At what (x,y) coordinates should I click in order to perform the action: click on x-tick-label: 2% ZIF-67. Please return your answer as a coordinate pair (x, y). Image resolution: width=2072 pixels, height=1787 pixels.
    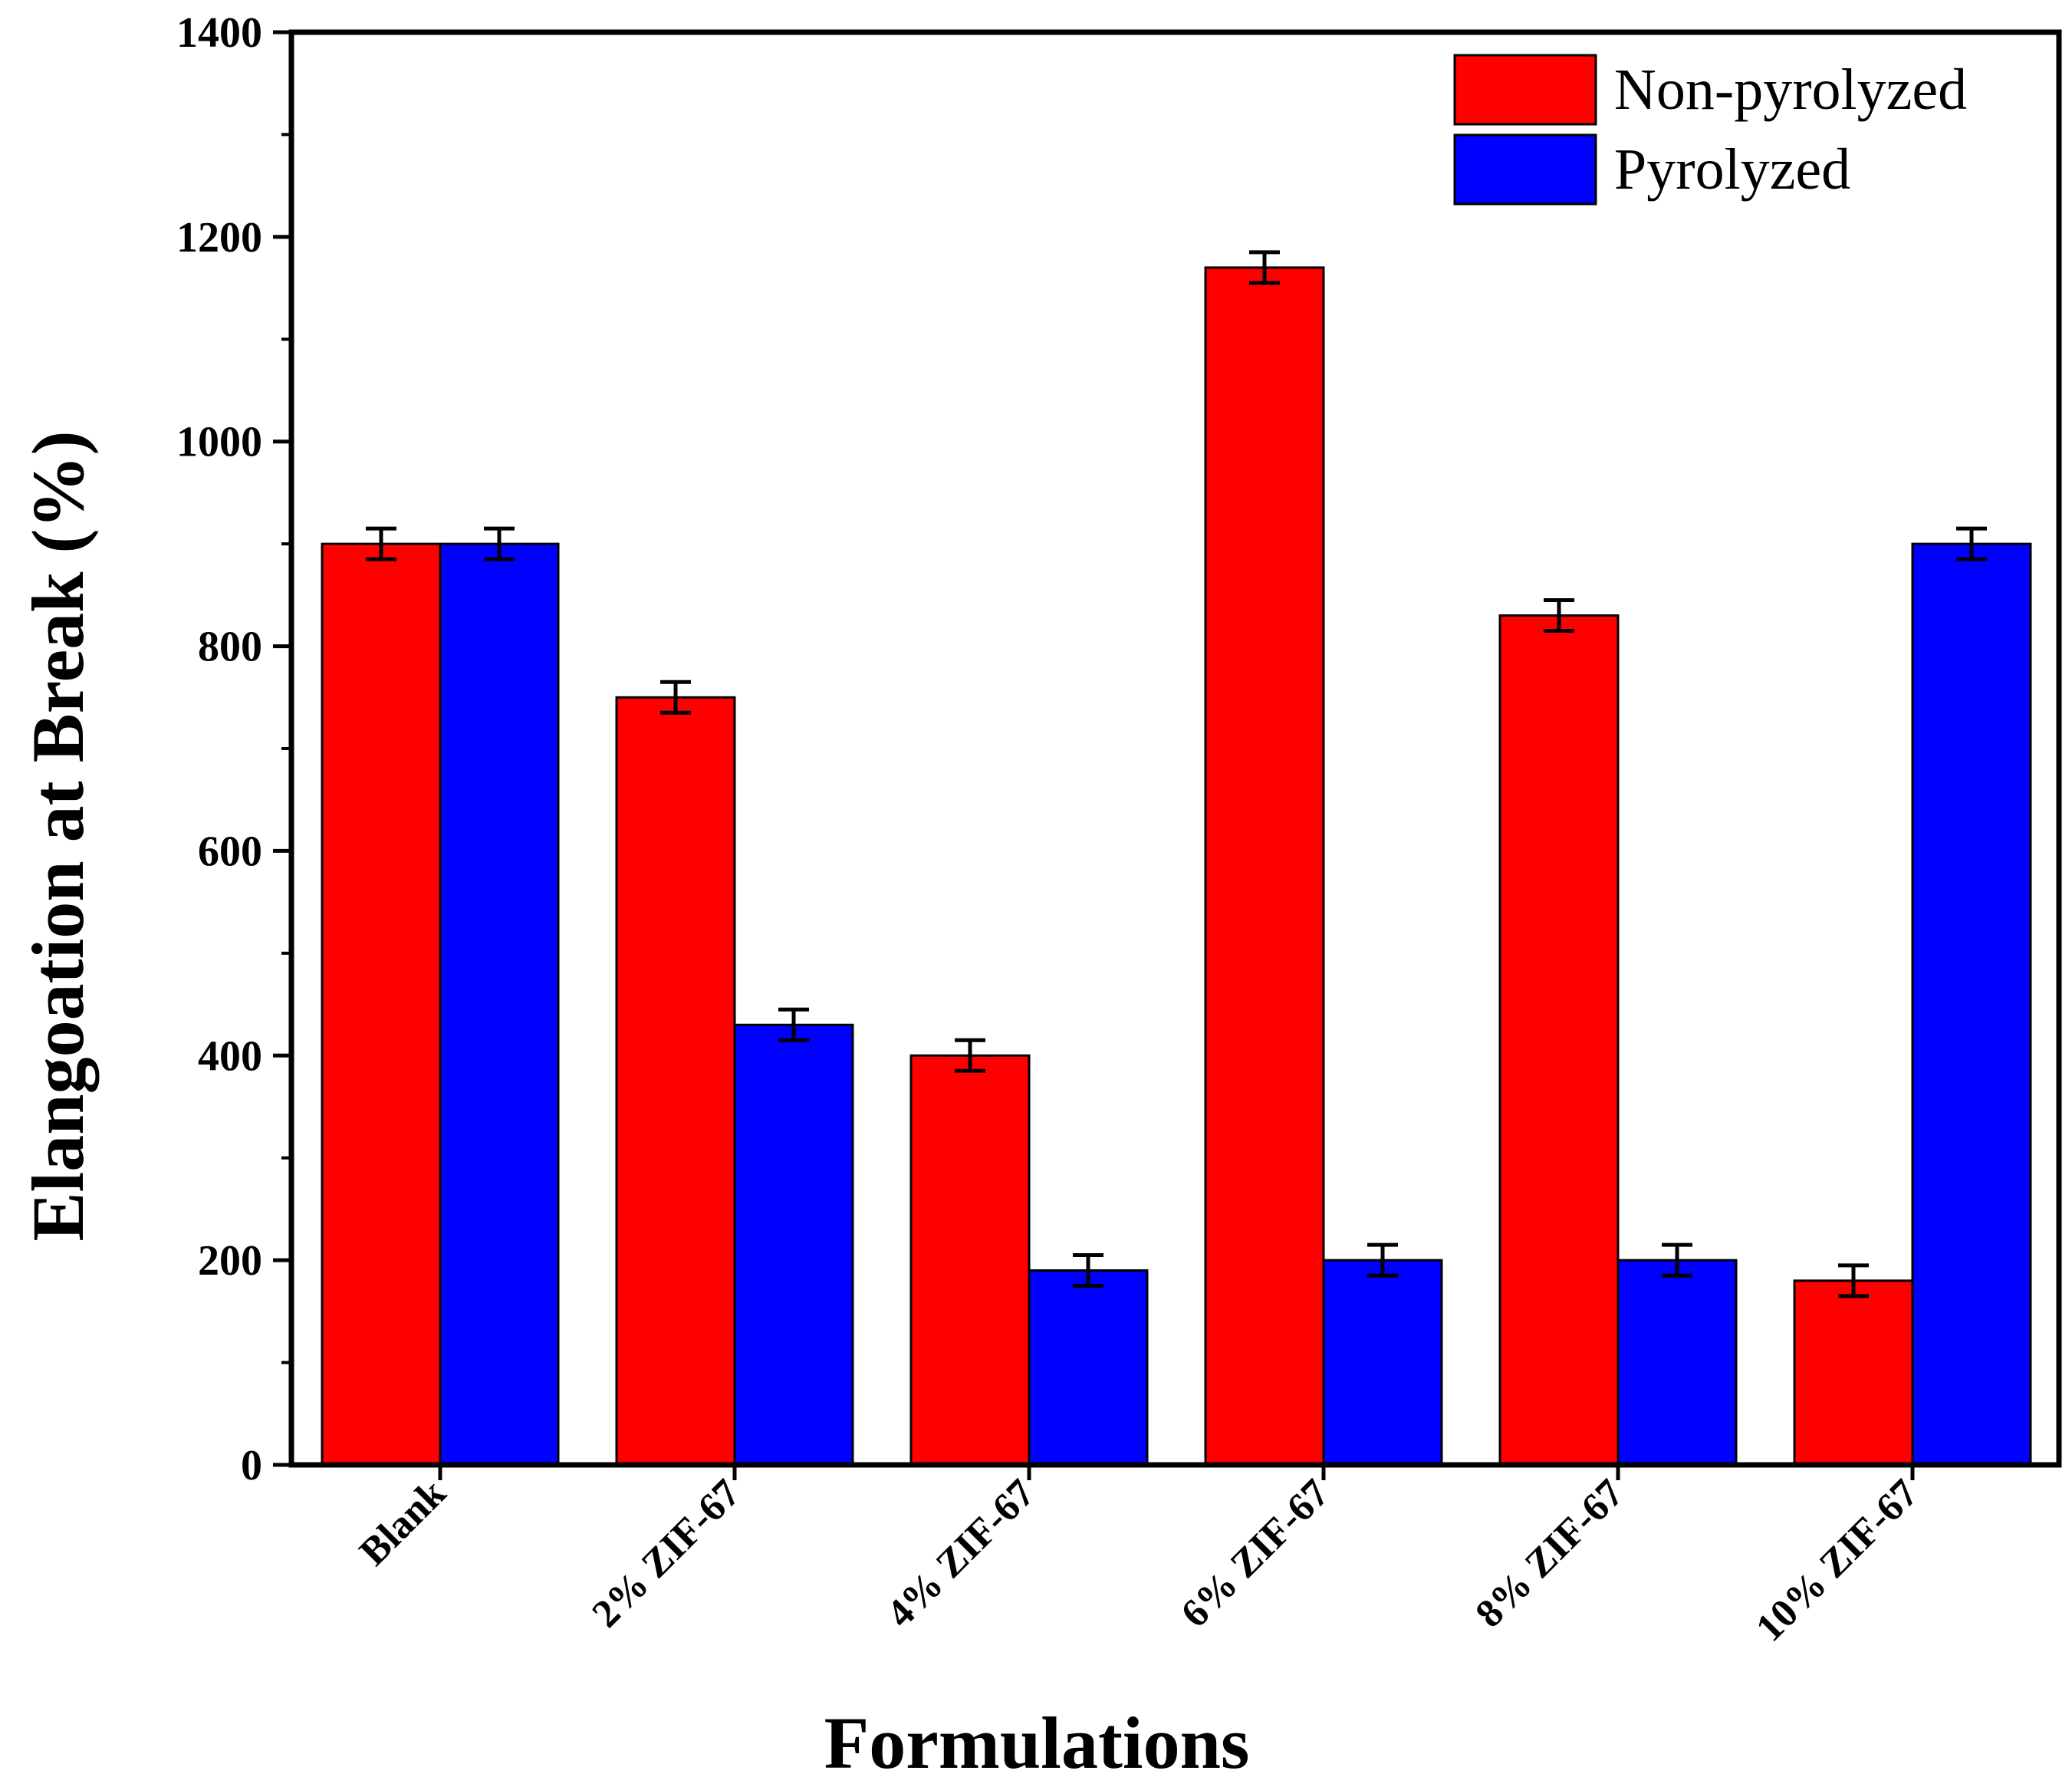
    Looking at the image, I should click on (666, 1553).